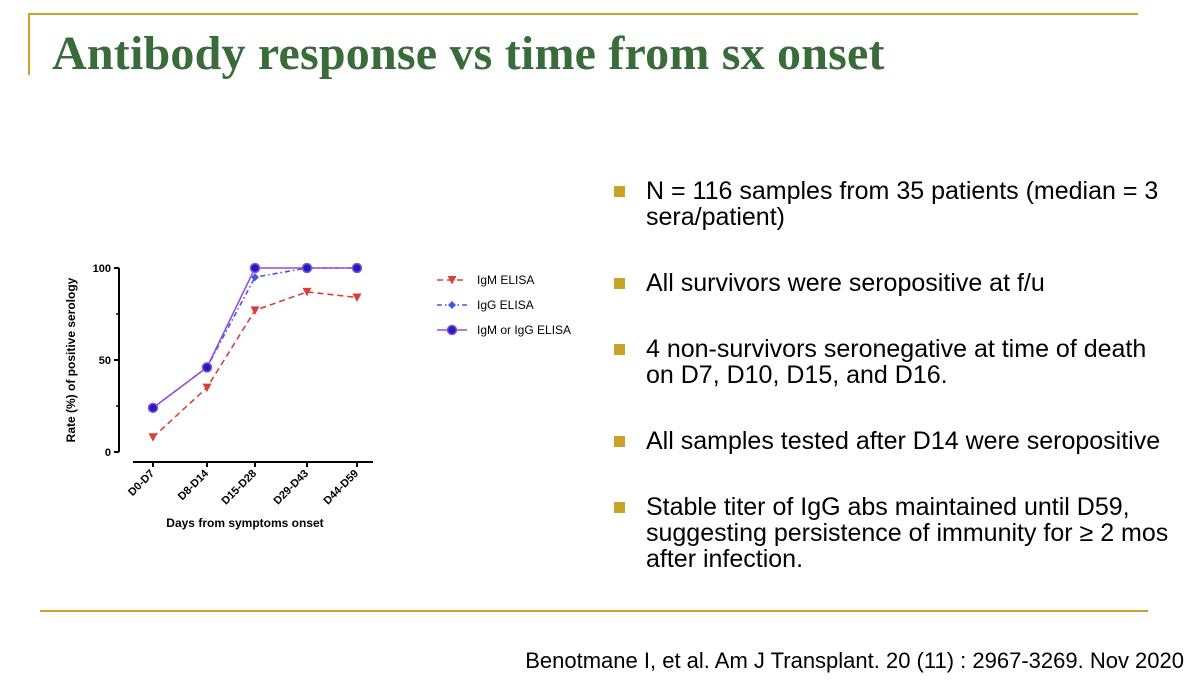 The height and width of the screenshot is (680, 1200). What do you see at coordinates (244, 523) in the screenshot?
I see `x-axis-title: Days from symptoms onset` at bounding box center [244, 523].